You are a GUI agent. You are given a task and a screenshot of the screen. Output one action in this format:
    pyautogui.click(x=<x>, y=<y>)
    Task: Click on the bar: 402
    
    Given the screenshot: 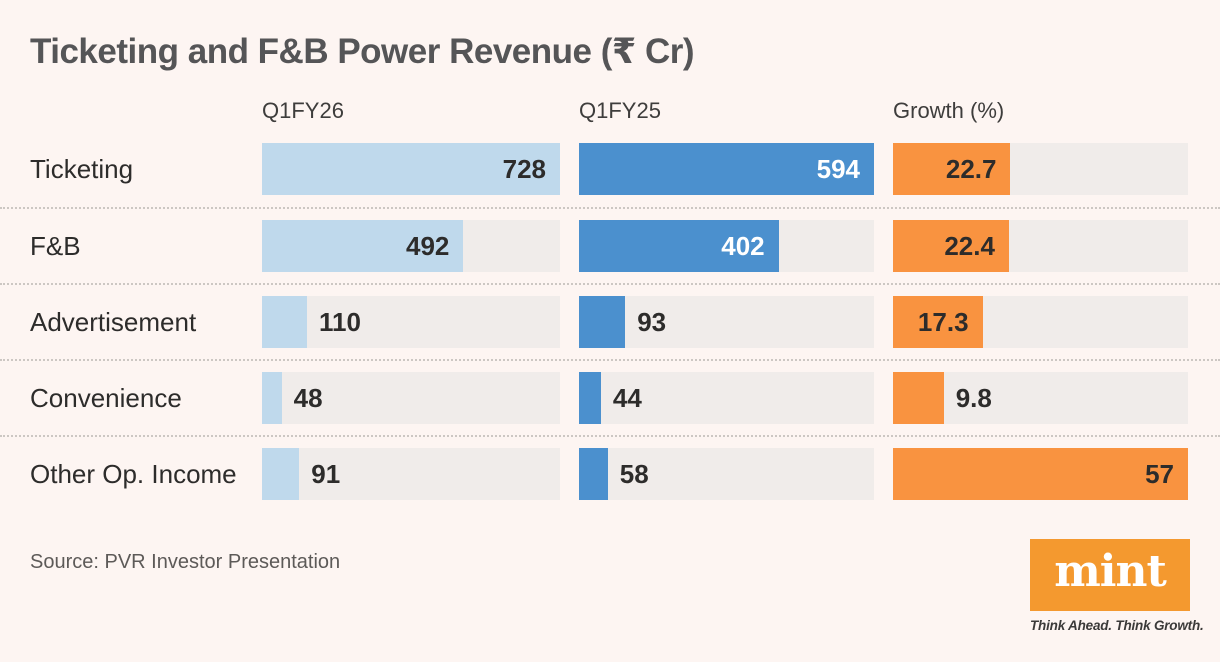 What is the action you would take?
    pyautogui.click(x=679, y=246)
    